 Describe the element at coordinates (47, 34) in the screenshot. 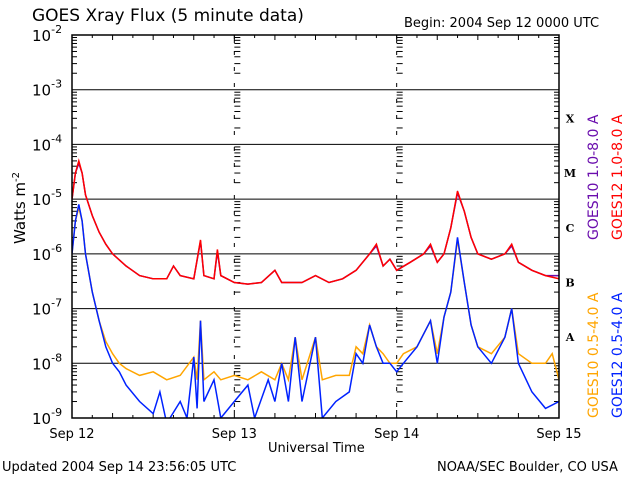

I see `y-tick-label: 10⁻²` at that location.